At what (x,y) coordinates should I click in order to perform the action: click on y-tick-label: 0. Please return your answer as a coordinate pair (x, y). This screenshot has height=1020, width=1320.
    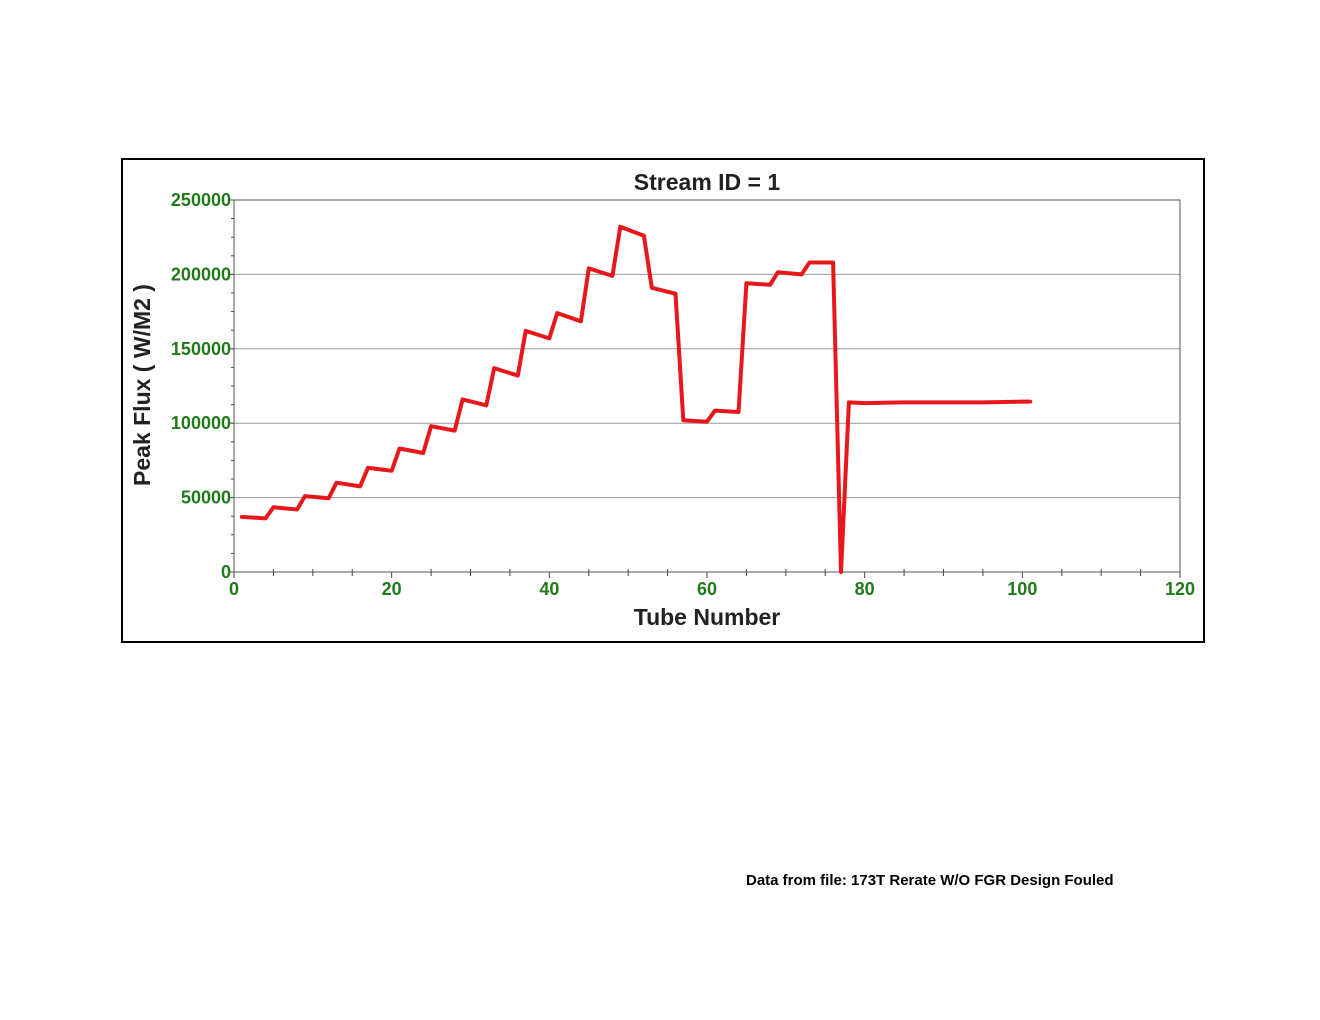
    Looking at the image, I should click on (226, 572).